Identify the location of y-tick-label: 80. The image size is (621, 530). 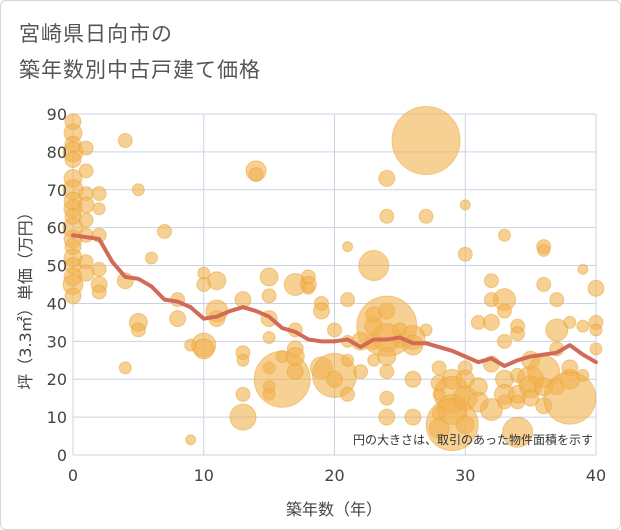
(57, 152).